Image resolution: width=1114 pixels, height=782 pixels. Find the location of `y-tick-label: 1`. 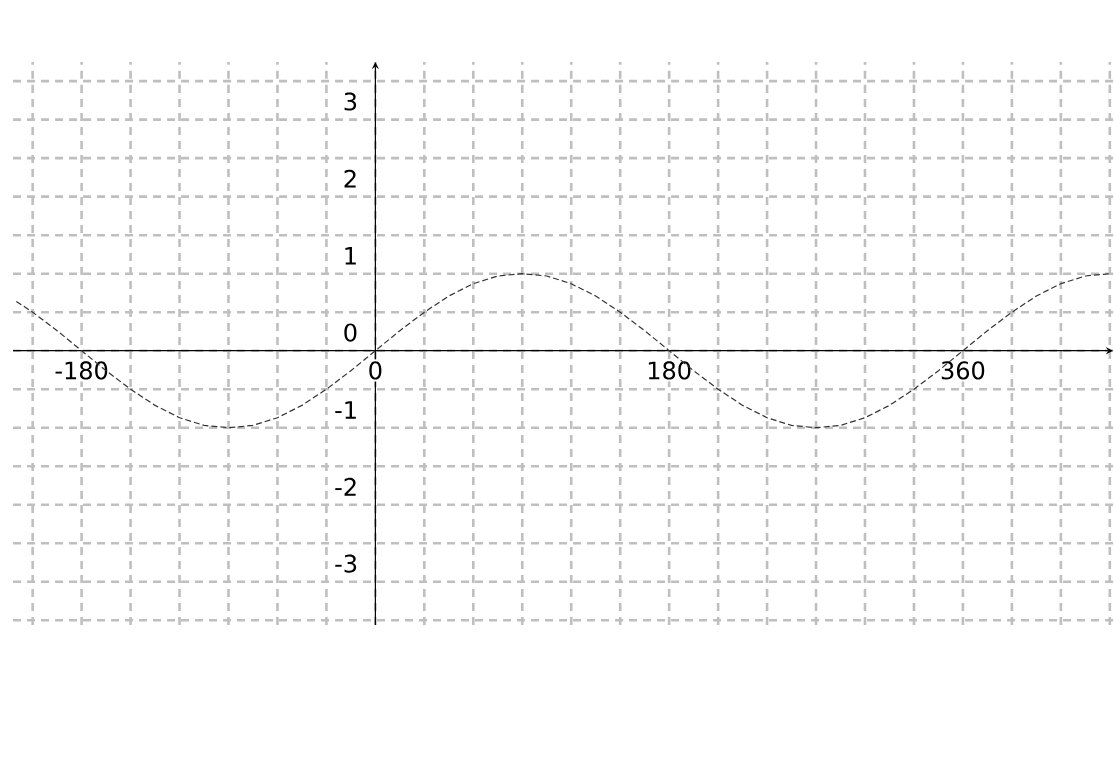

y-tick-label: 1 is located at coordinates (350, 256).